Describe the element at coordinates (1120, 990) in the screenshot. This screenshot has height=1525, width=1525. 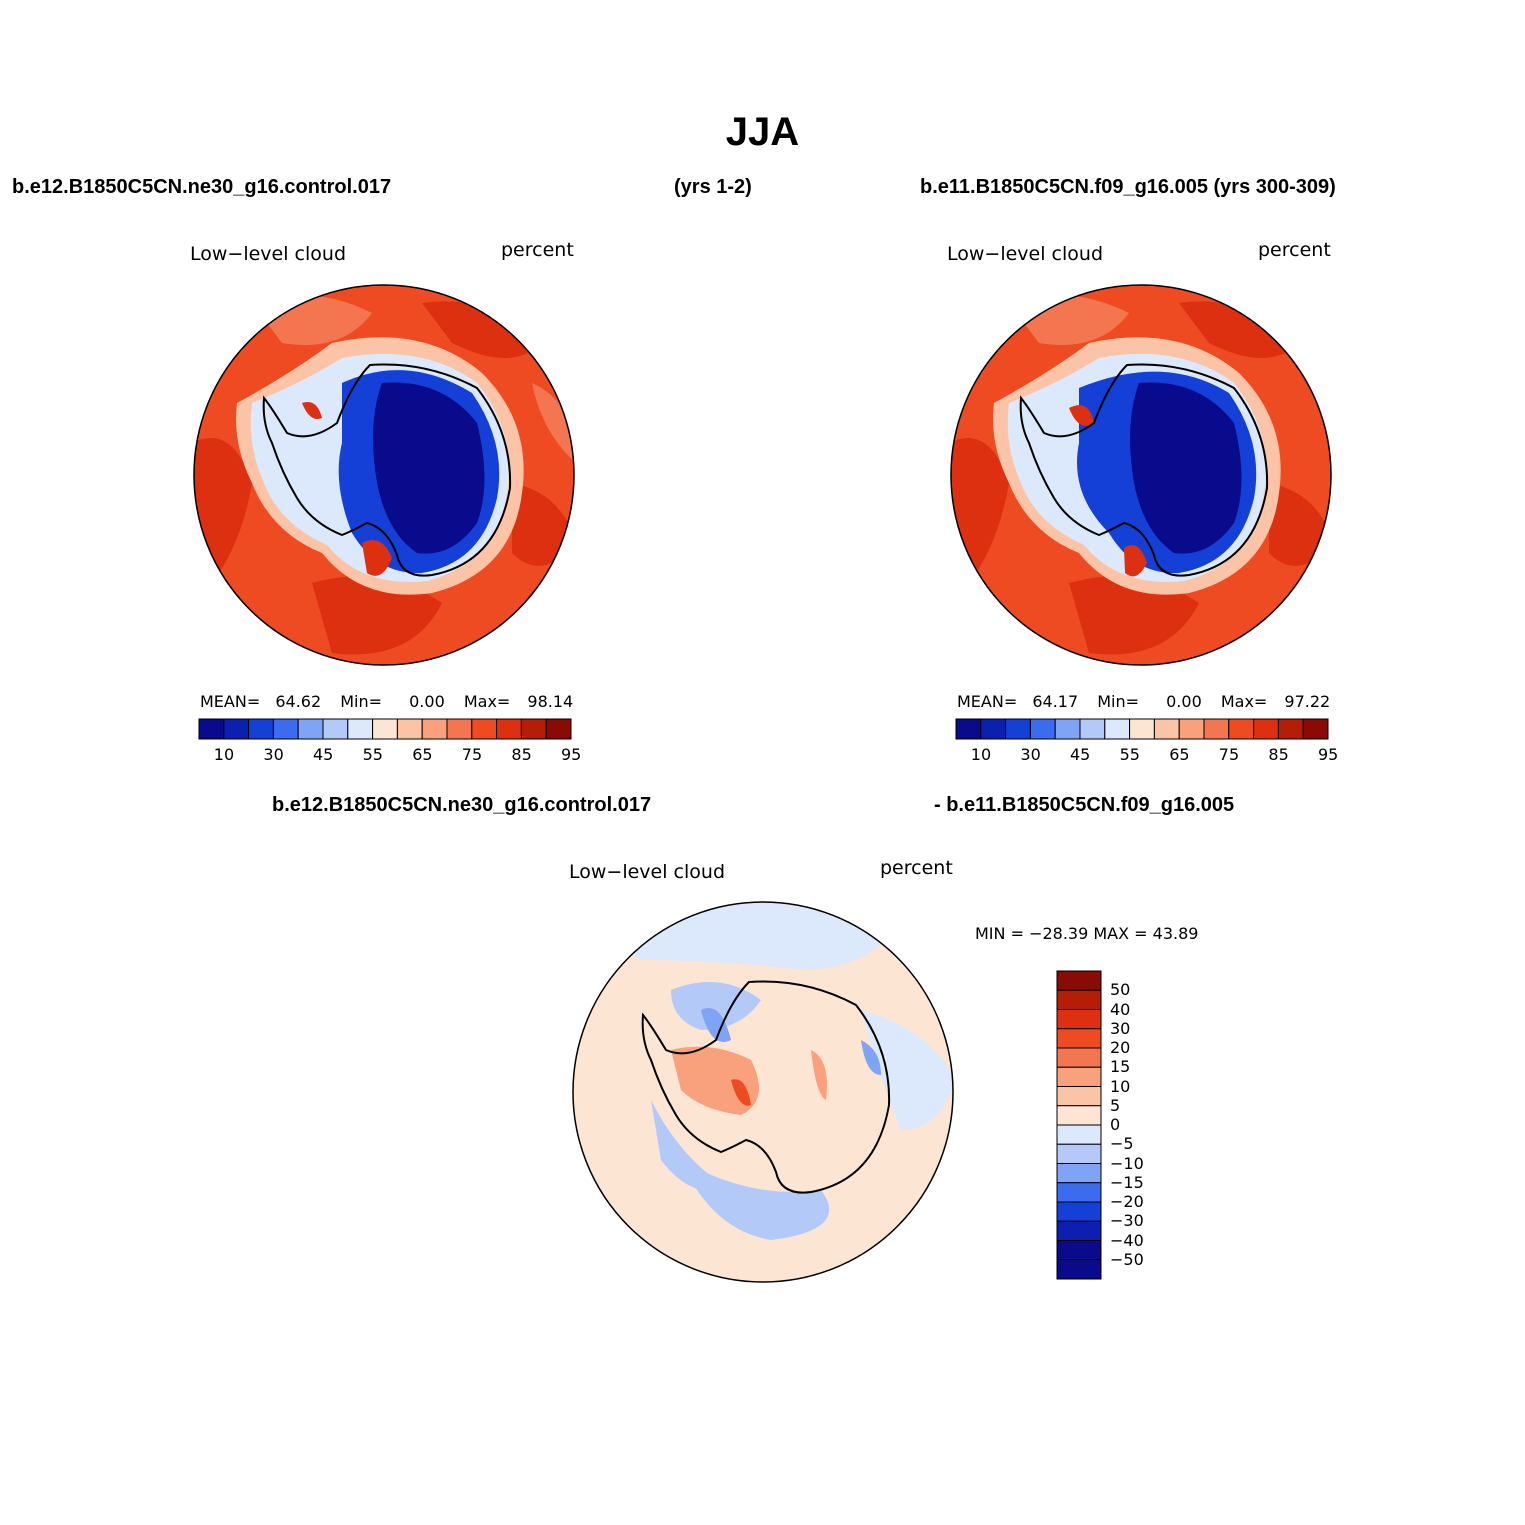
I see `colorbar-tick-label: 50` at that location.